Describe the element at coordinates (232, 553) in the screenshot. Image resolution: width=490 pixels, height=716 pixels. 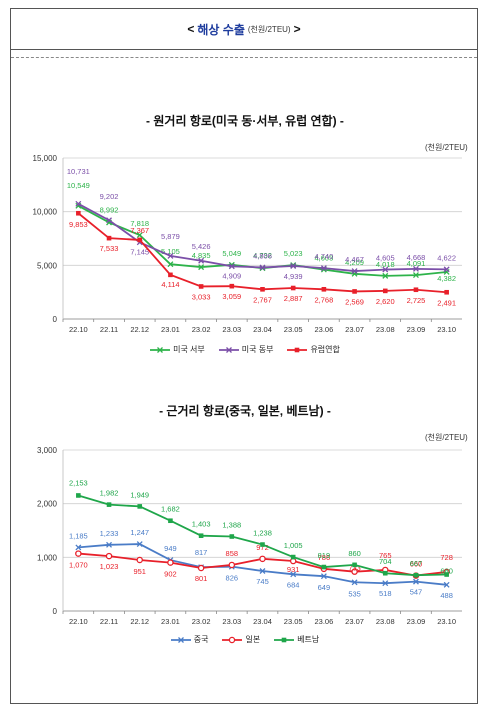
I see `data-label: 858` at that location.